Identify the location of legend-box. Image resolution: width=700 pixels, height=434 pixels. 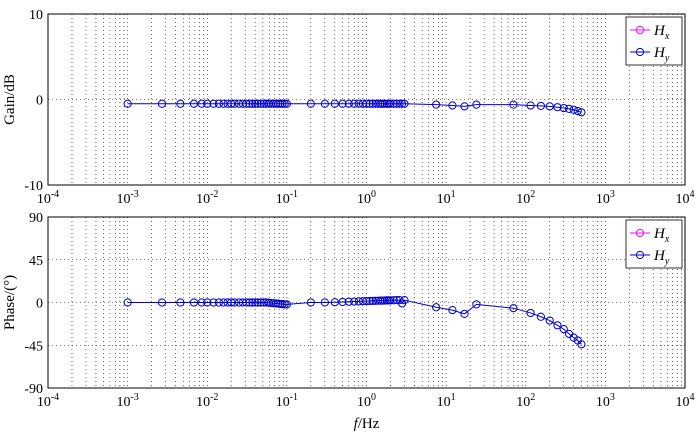
(654, 244).